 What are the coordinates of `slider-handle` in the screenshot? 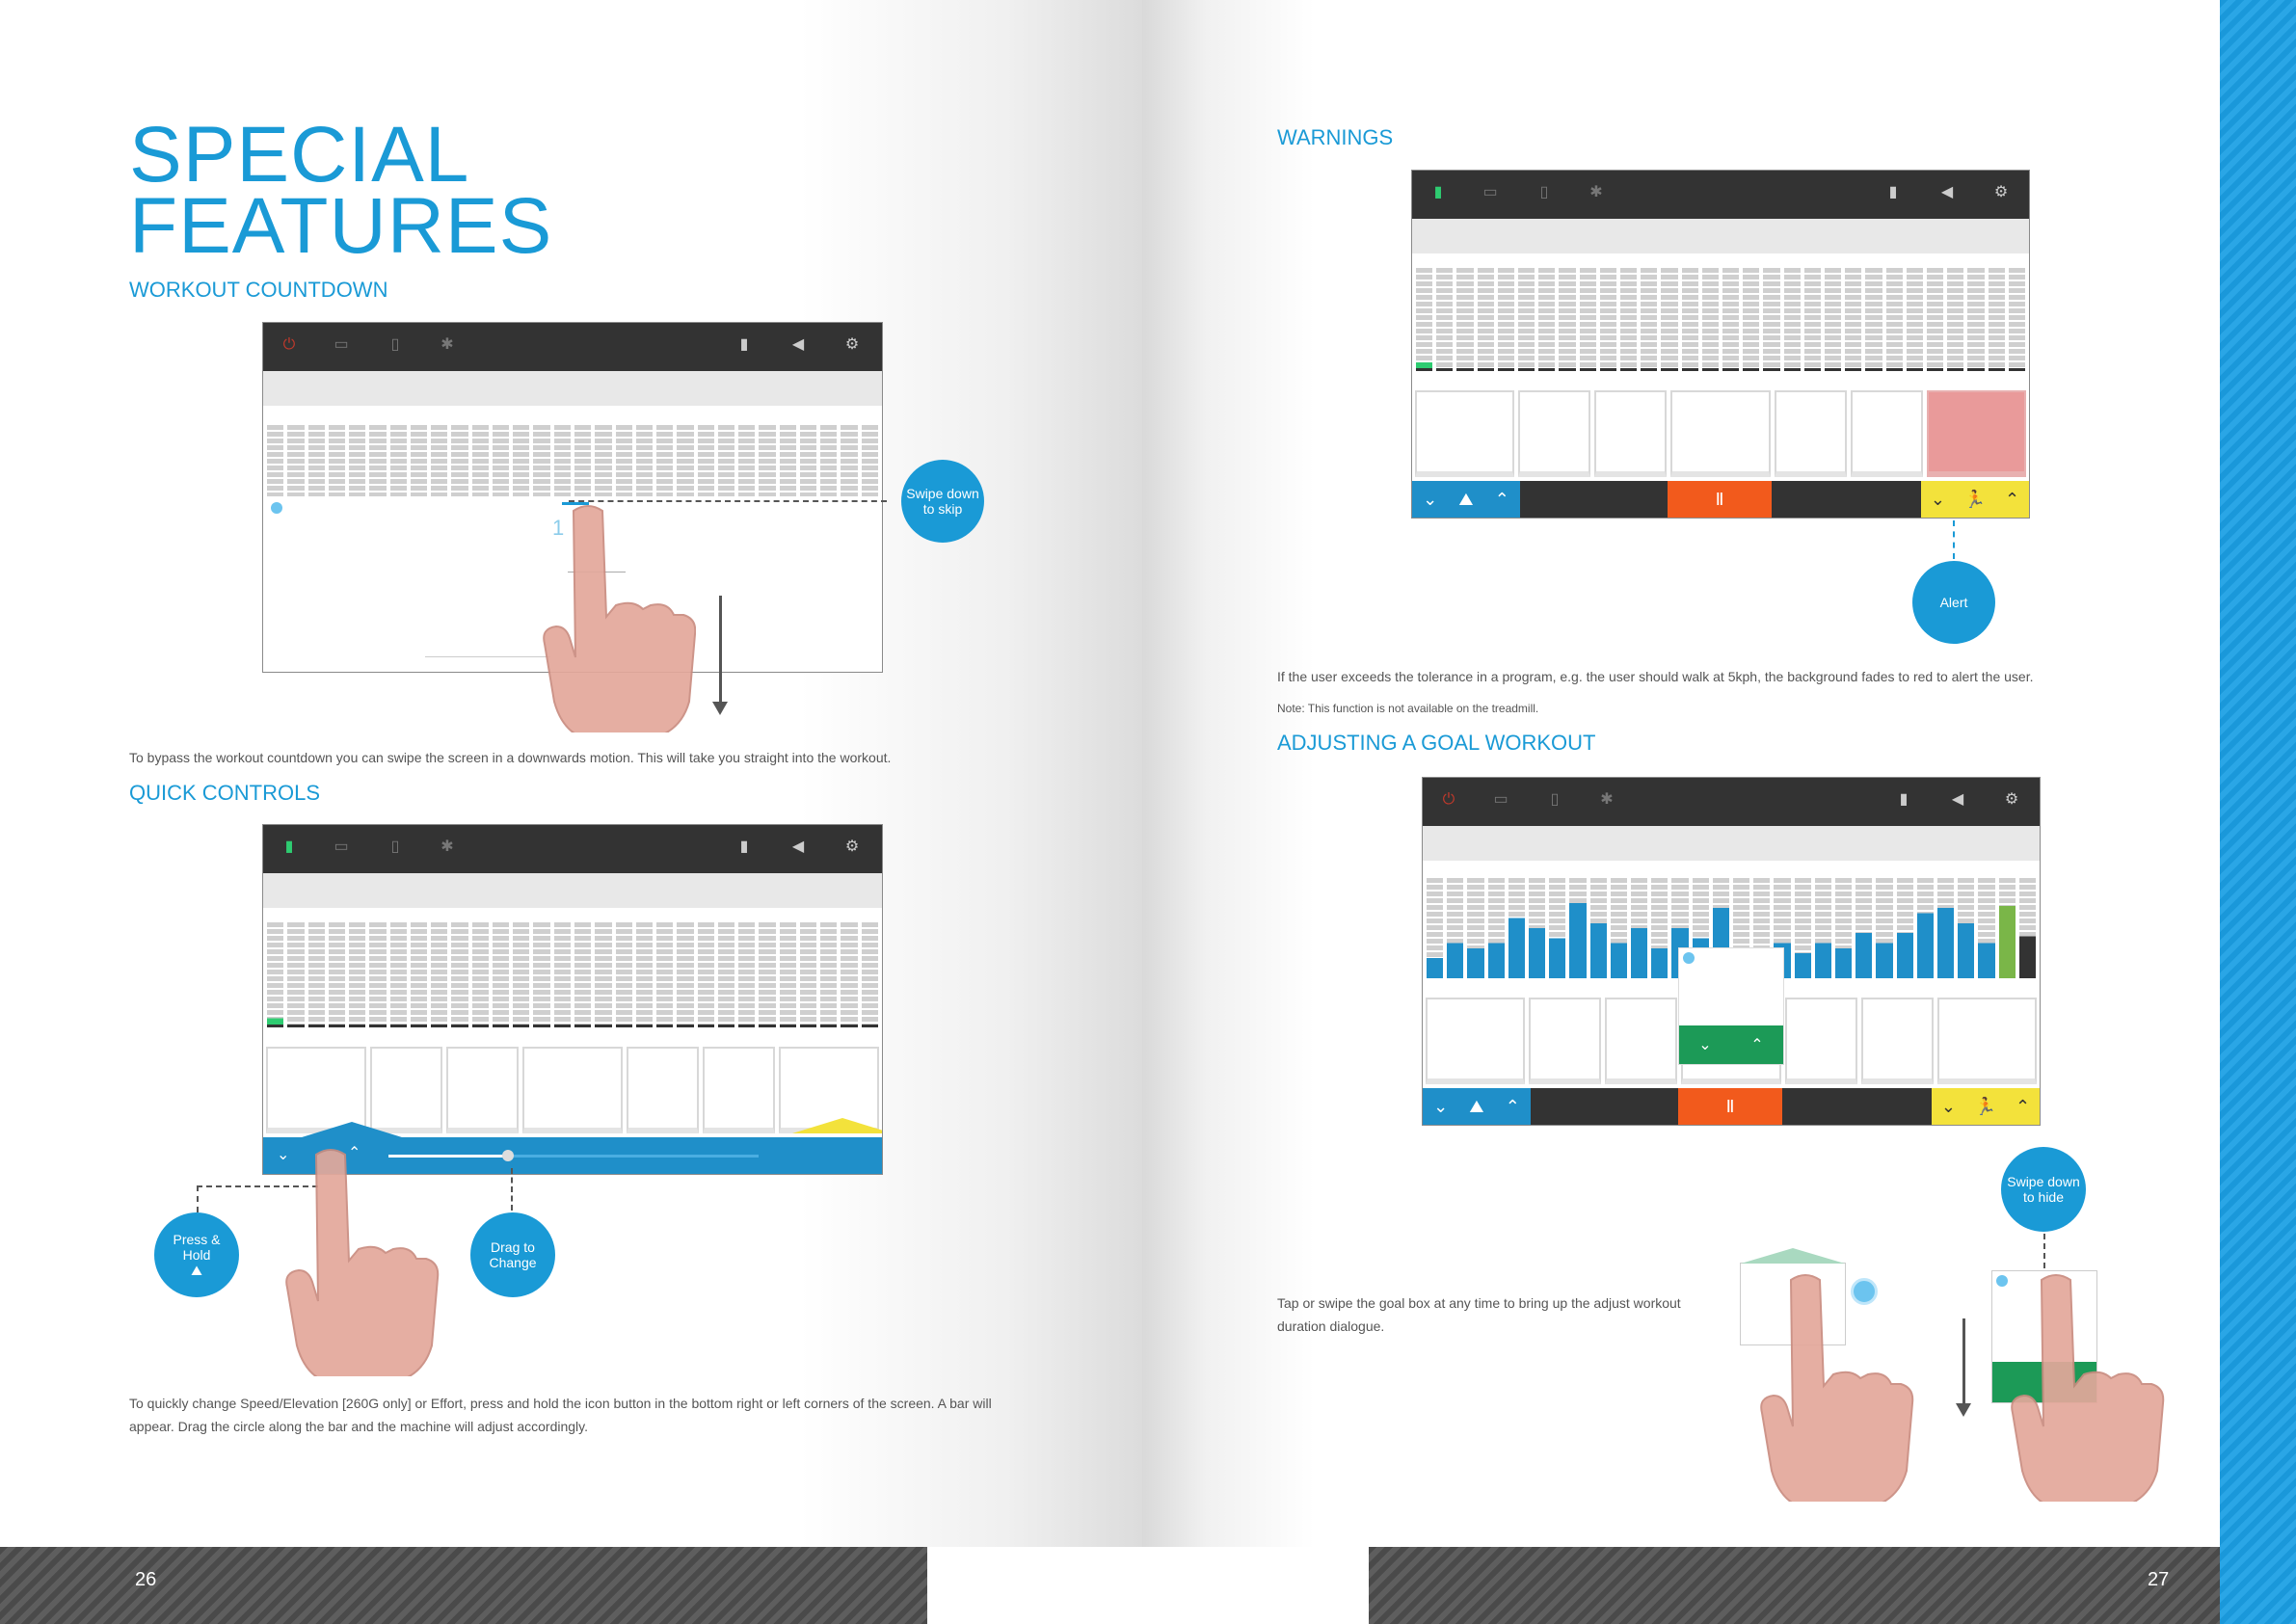 It's located at (508, 1155).